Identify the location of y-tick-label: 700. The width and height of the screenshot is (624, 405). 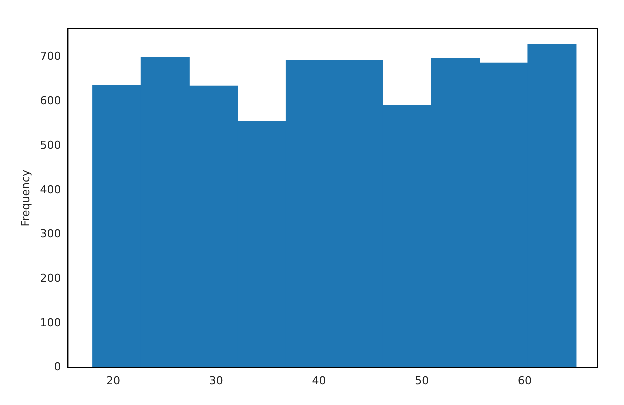
(51, 57).